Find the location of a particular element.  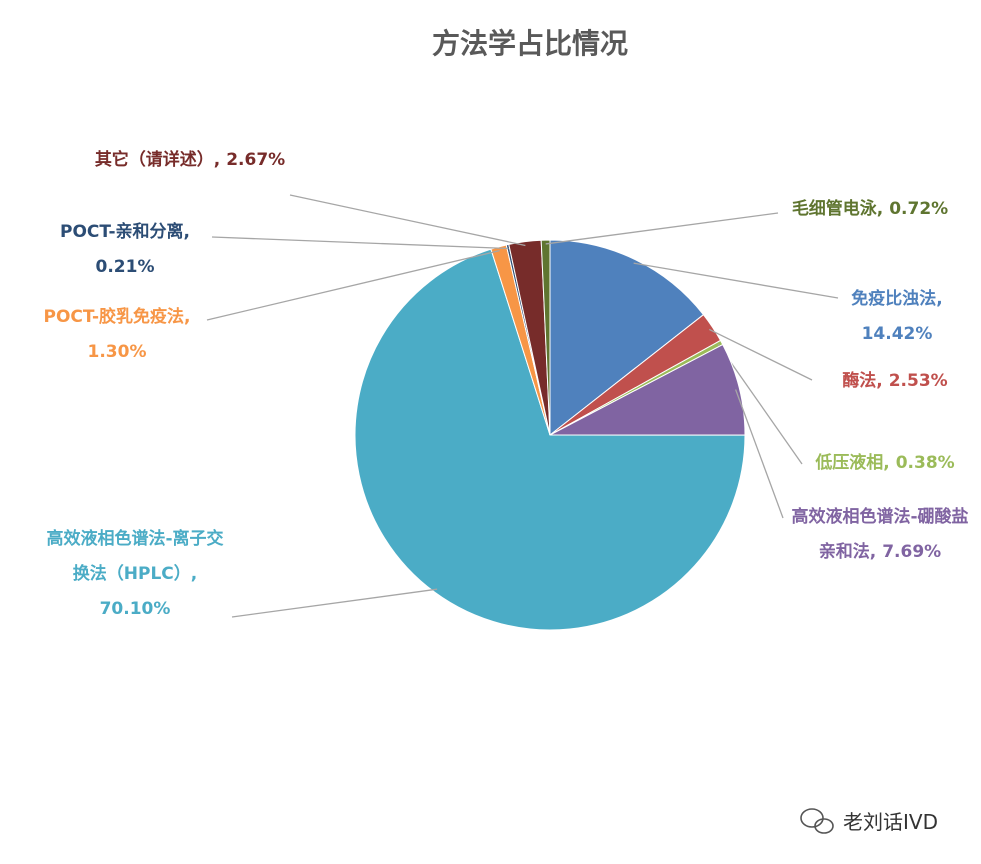

label-value: 2.67% is located at coordinates (256, 160).